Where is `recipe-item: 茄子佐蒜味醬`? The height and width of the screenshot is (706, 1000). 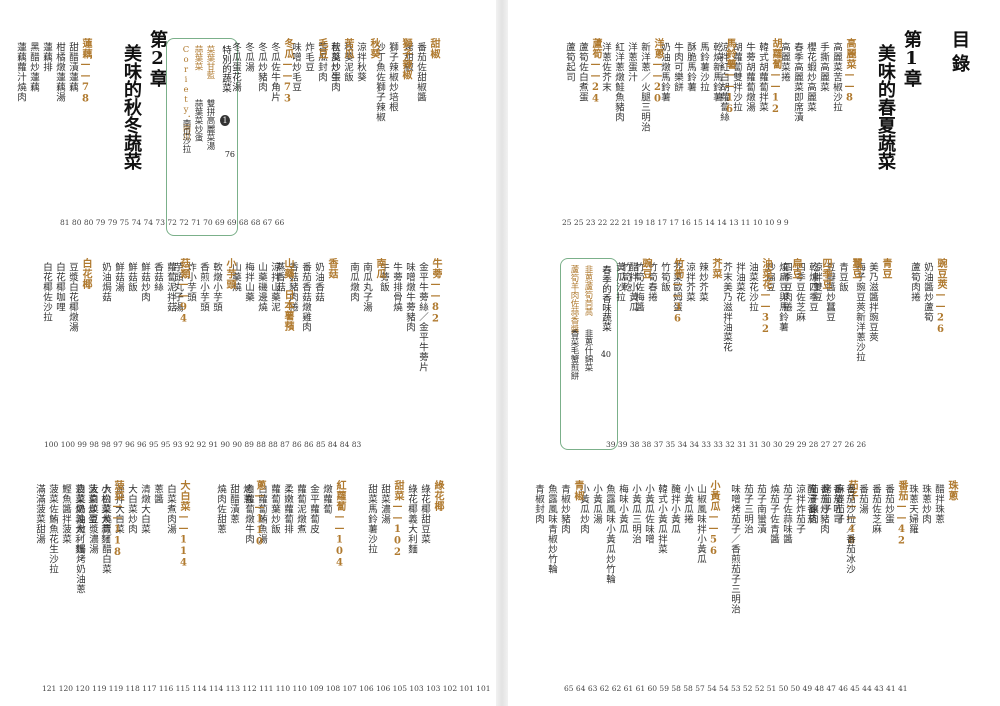 recipe-item: 茄子佐蒜味醬 is located at coordinates (786, 514).